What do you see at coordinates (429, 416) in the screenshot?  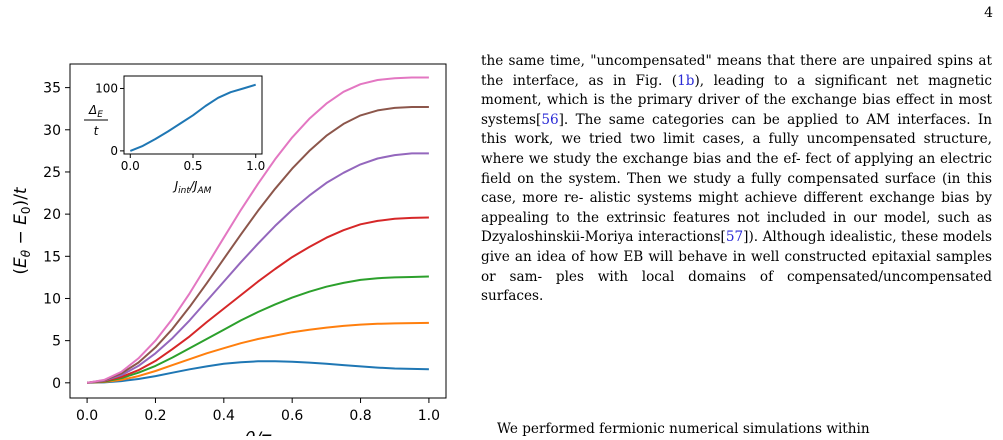 I see `x-tick-label: 1.0` at bounding box center [429, 416].